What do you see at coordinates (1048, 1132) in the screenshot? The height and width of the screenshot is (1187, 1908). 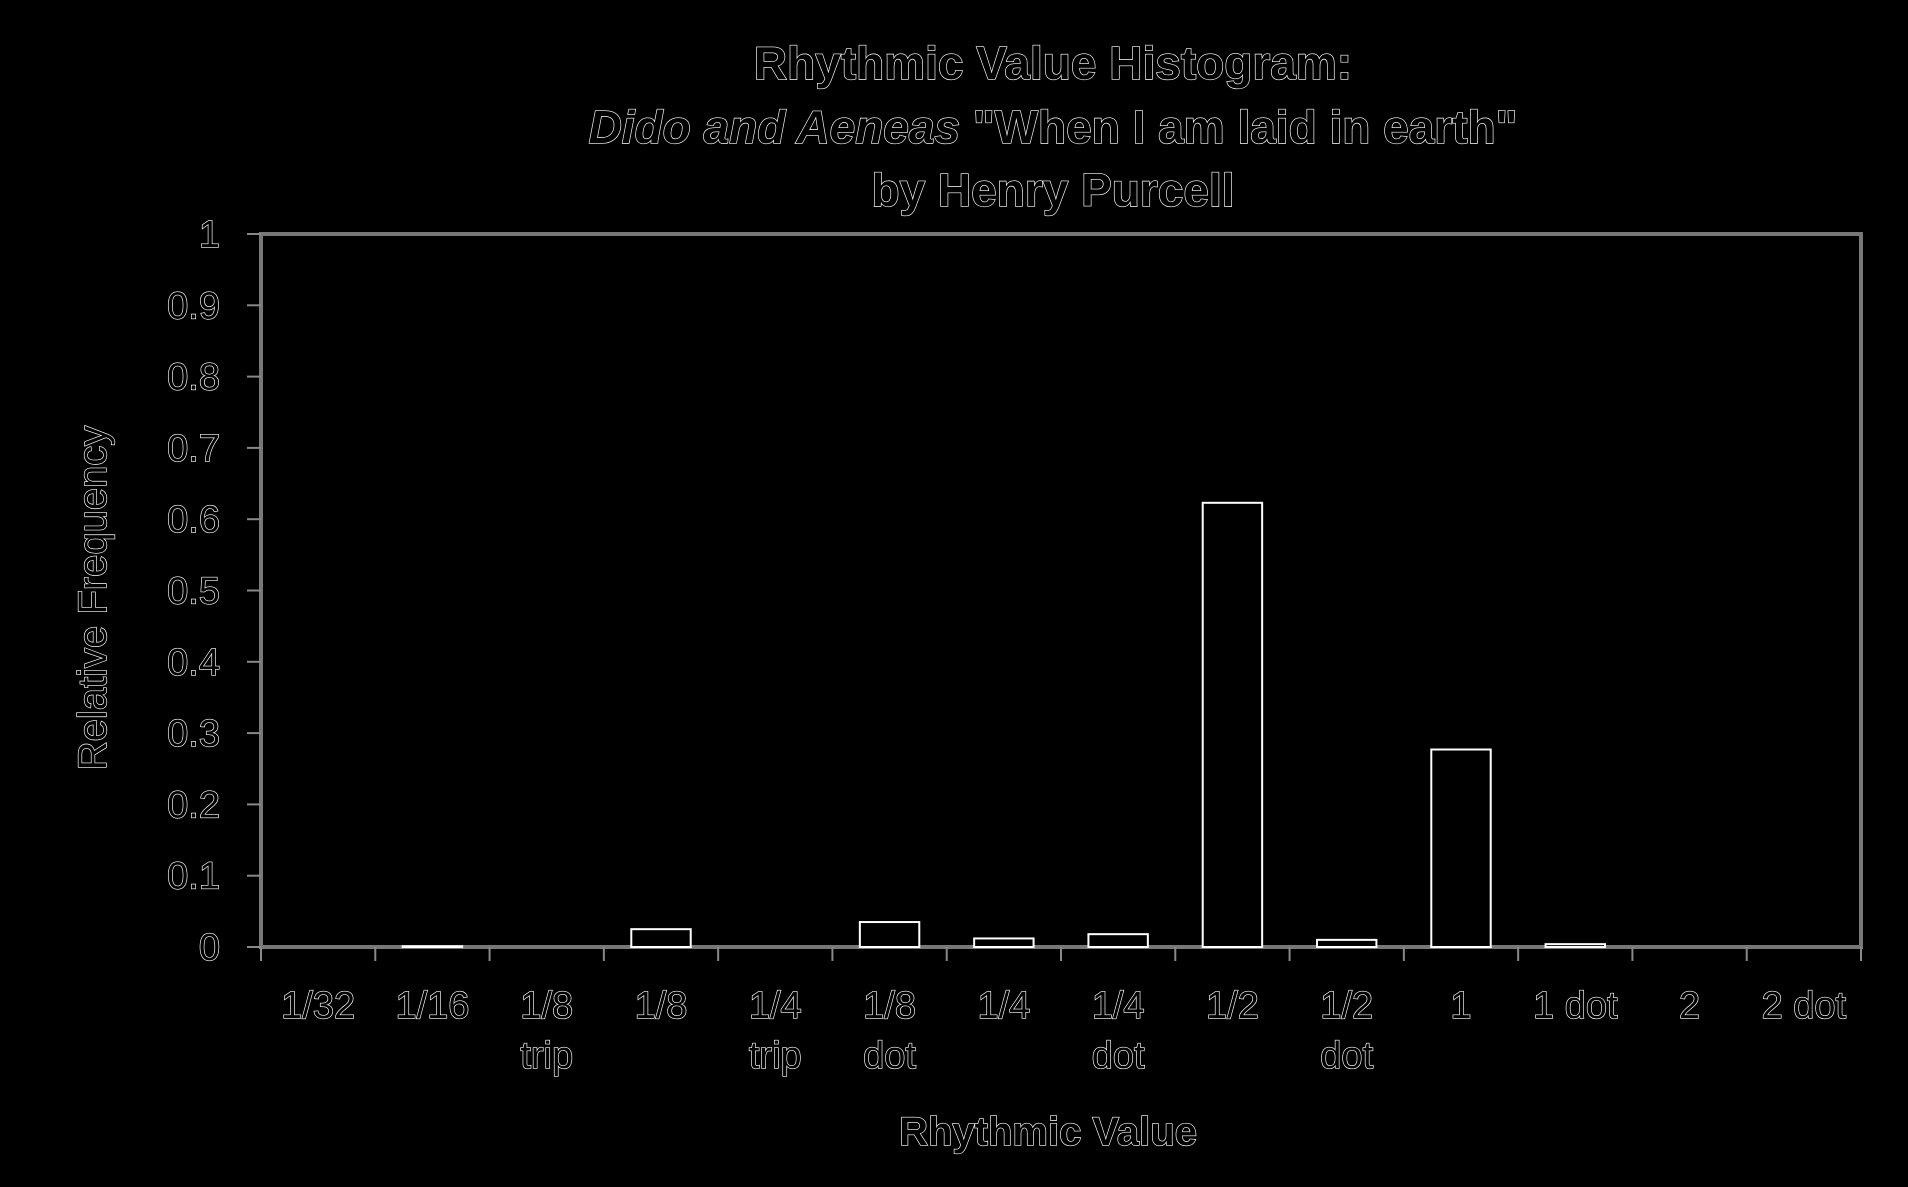 I see `x-axis-title: Rhythmic Value` at bounding box center [1048, 1132].